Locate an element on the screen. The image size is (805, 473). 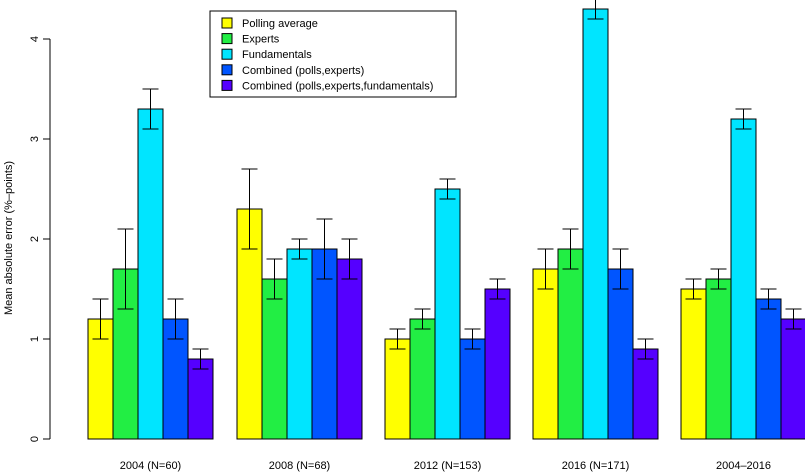
x-category-label: 2008 (N=68) is located at coordinates (299, 466).